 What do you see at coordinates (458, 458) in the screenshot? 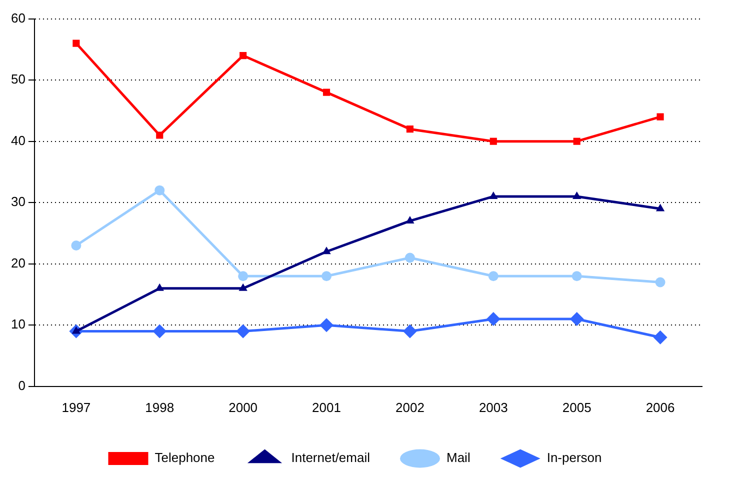
I see `legend-label: Mail` at bounding box center [458, 458].